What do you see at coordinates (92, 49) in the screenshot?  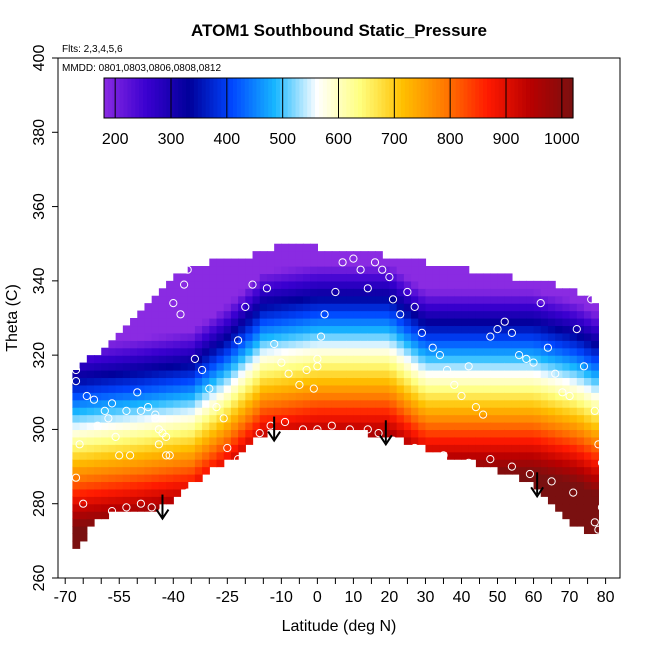 I see `flights-note: Flts: 2,3,4,5,6` at bounding box center [92, 49].